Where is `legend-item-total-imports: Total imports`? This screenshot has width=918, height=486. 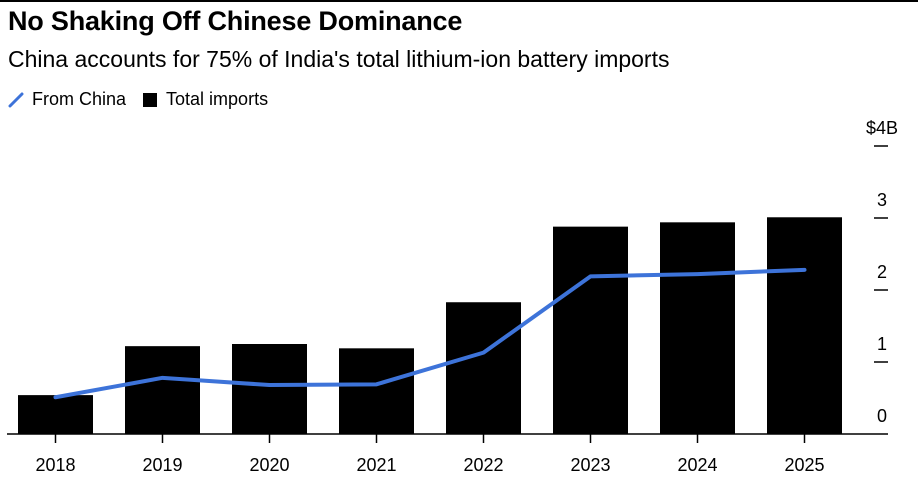
legend-item-total-imports: Total imports is located at coordinates (205, 99).